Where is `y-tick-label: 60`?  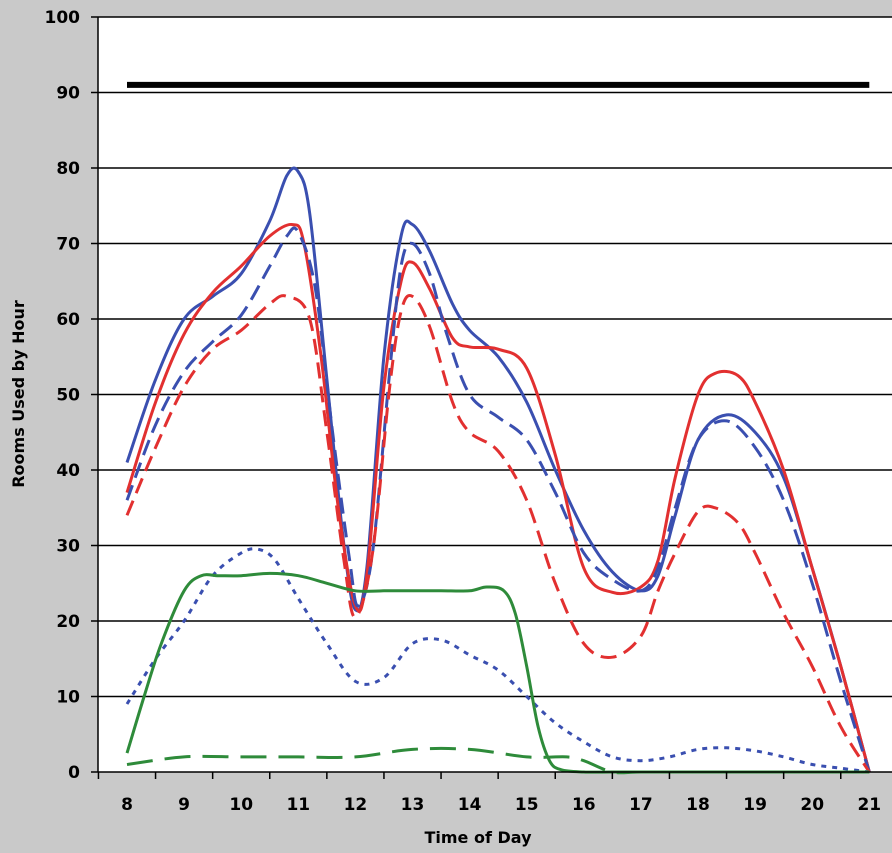
y-tick-label: 60 is located at coordinates (68, 320).